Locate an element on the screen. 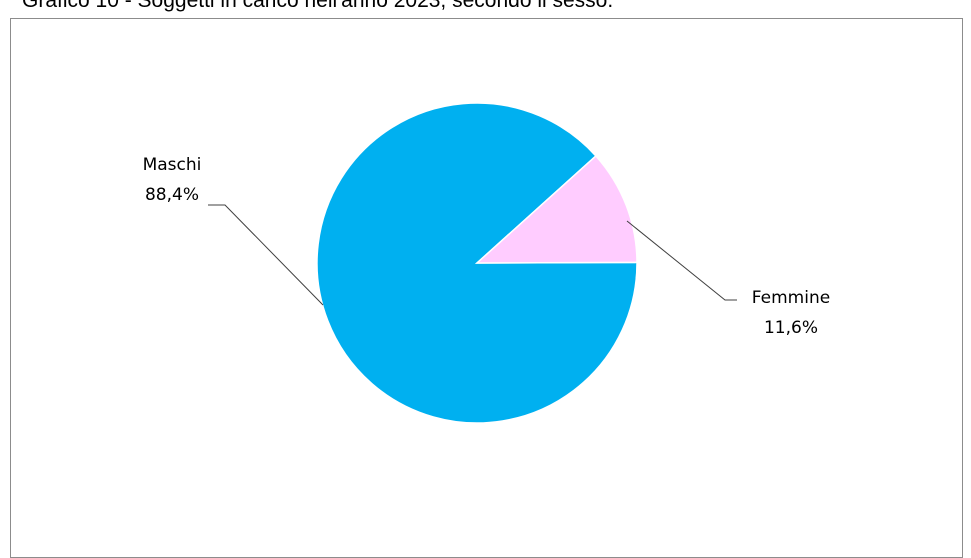 The width and height of the screenshot is (971, 558). slice-label-maschi-value: 88,4% is located at coordinates (172, 195).